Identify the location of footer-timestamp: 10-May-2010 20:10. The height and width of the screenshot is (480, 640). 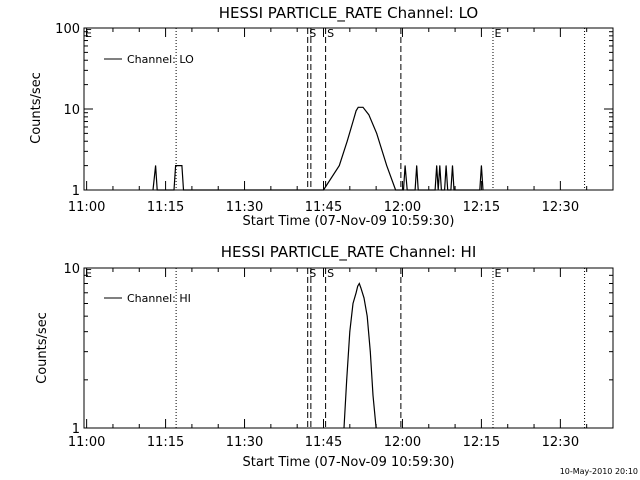
(599, 471).